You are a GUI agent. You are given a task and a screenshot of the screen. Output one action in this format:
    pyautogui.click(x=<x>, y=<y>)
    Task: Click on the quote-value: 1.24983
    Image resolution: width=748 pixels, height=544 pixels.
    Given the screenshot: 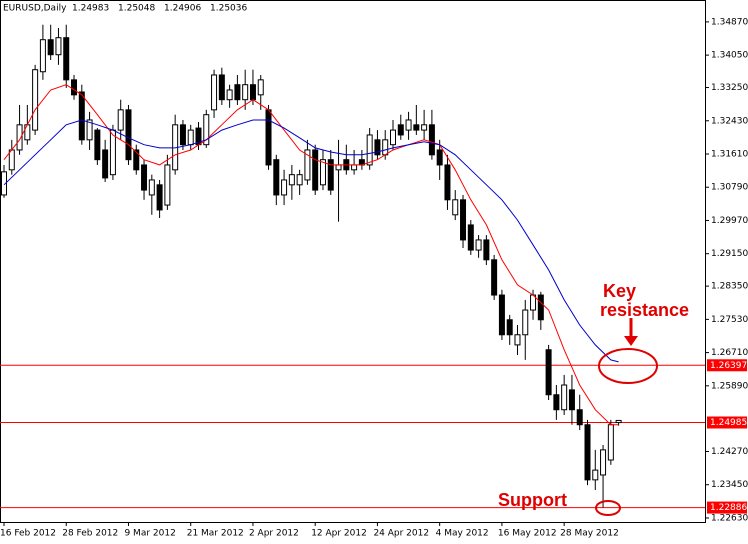 What is the action you would take?
    pyautogui.click(x=90, y=9)
    